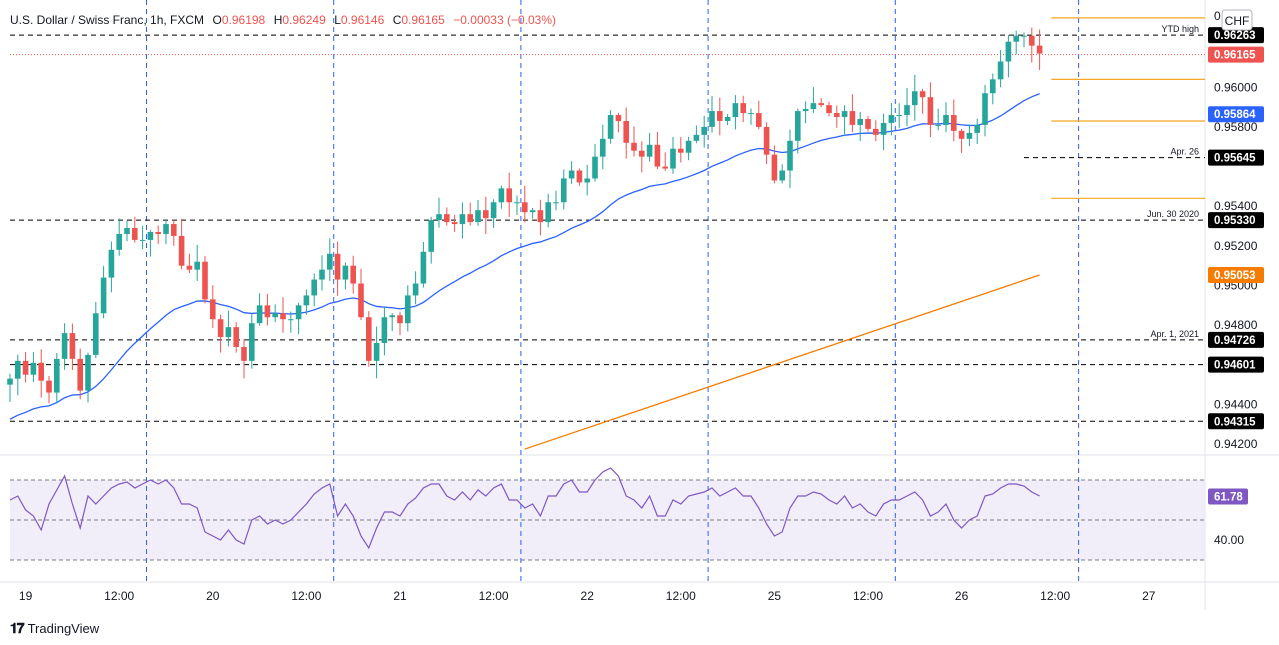 The height and width of the screenshot is (645, 1279). I want to click on currency-button: CHF, so click(1237, 20).